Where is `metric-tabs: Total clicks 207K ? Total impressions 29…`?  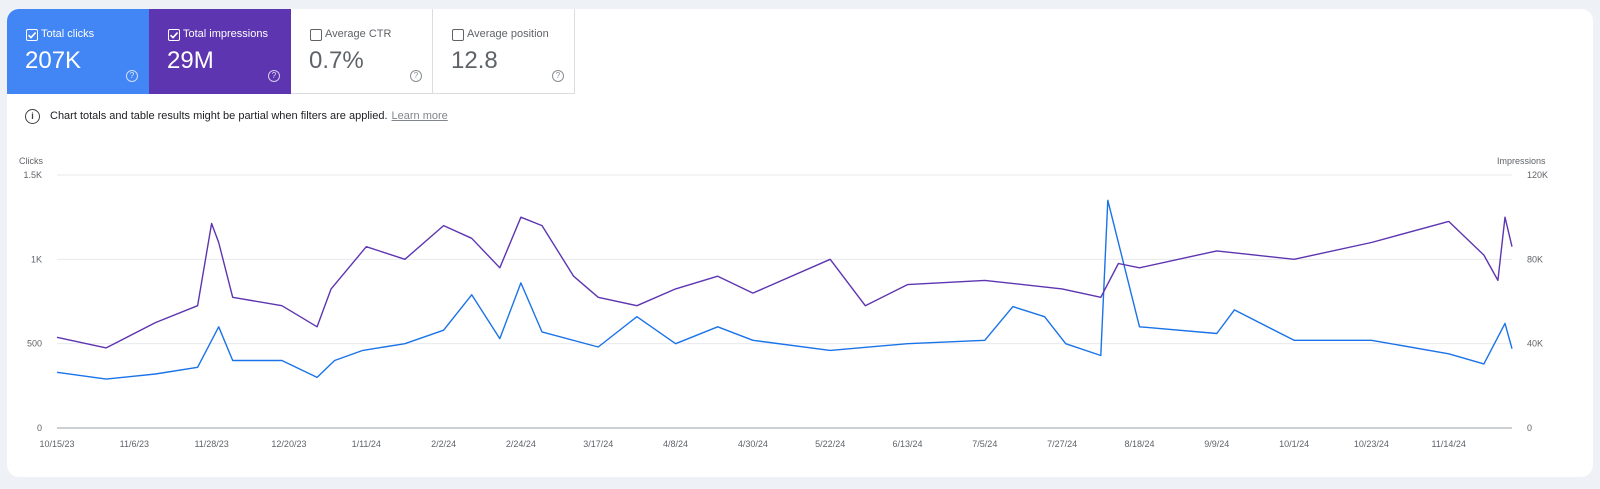 metric-tabs: Total clicks 207K ? Total impressions 29… is located at coordinates (291, 51).